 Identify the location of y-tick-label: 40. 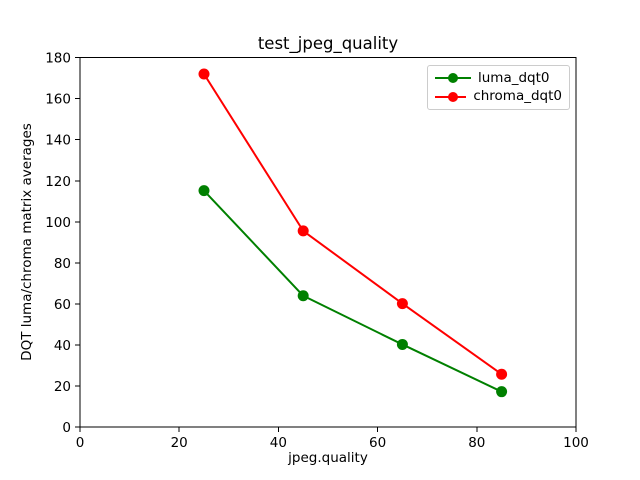
(62, 346).